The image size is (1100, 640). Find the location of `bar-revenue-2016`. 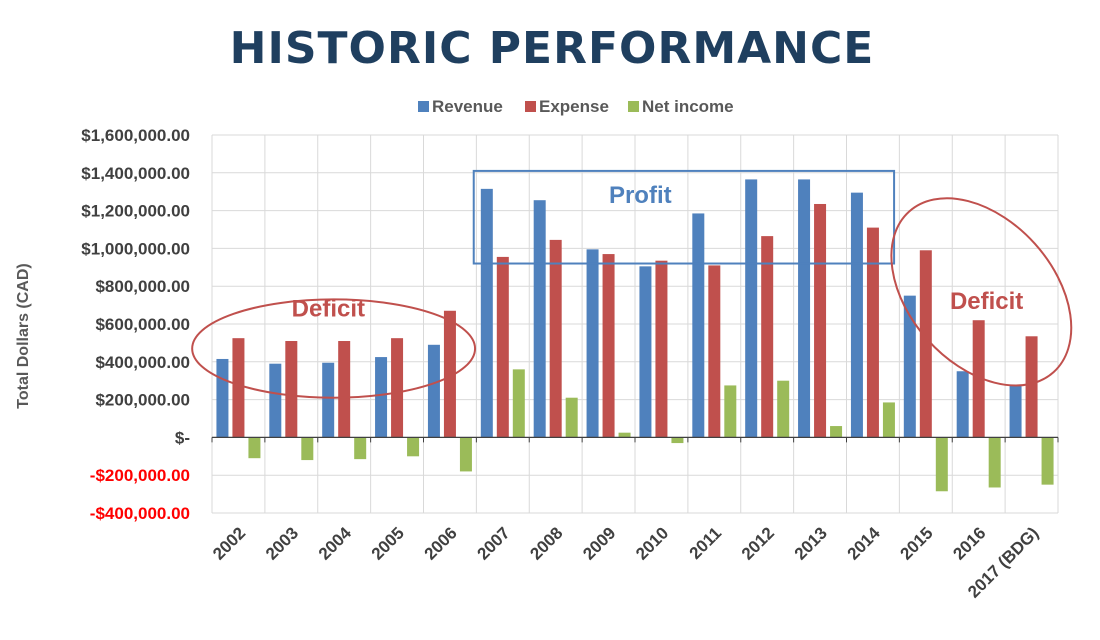

bar-revenue-2016 is located at coordinates (962, 404).